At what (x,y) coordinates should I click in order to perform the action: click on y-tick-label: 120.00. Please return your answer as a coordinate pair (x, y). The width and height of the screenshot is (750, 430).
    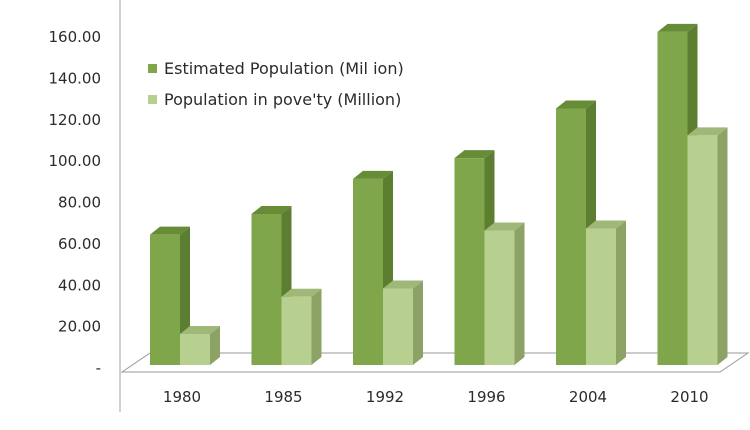
    Looking at the image, I should click on (75, 120).